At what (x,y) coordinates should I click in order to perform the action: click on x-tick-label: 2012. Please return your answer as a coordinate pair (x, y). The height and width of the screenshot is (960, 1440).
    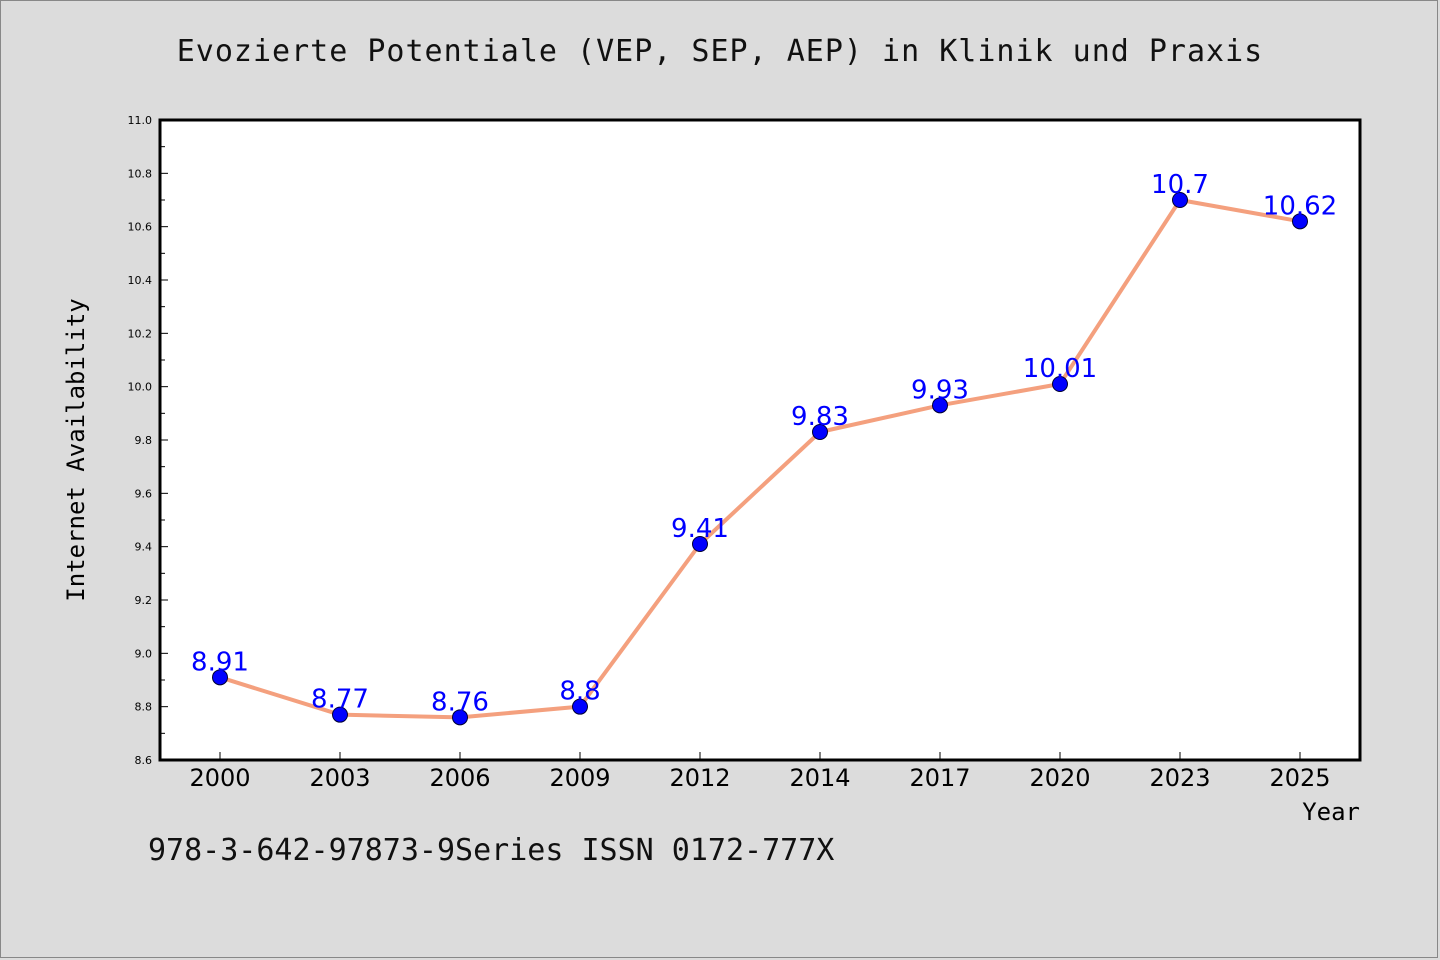
    Looking at the image, I should click on (699, 778).